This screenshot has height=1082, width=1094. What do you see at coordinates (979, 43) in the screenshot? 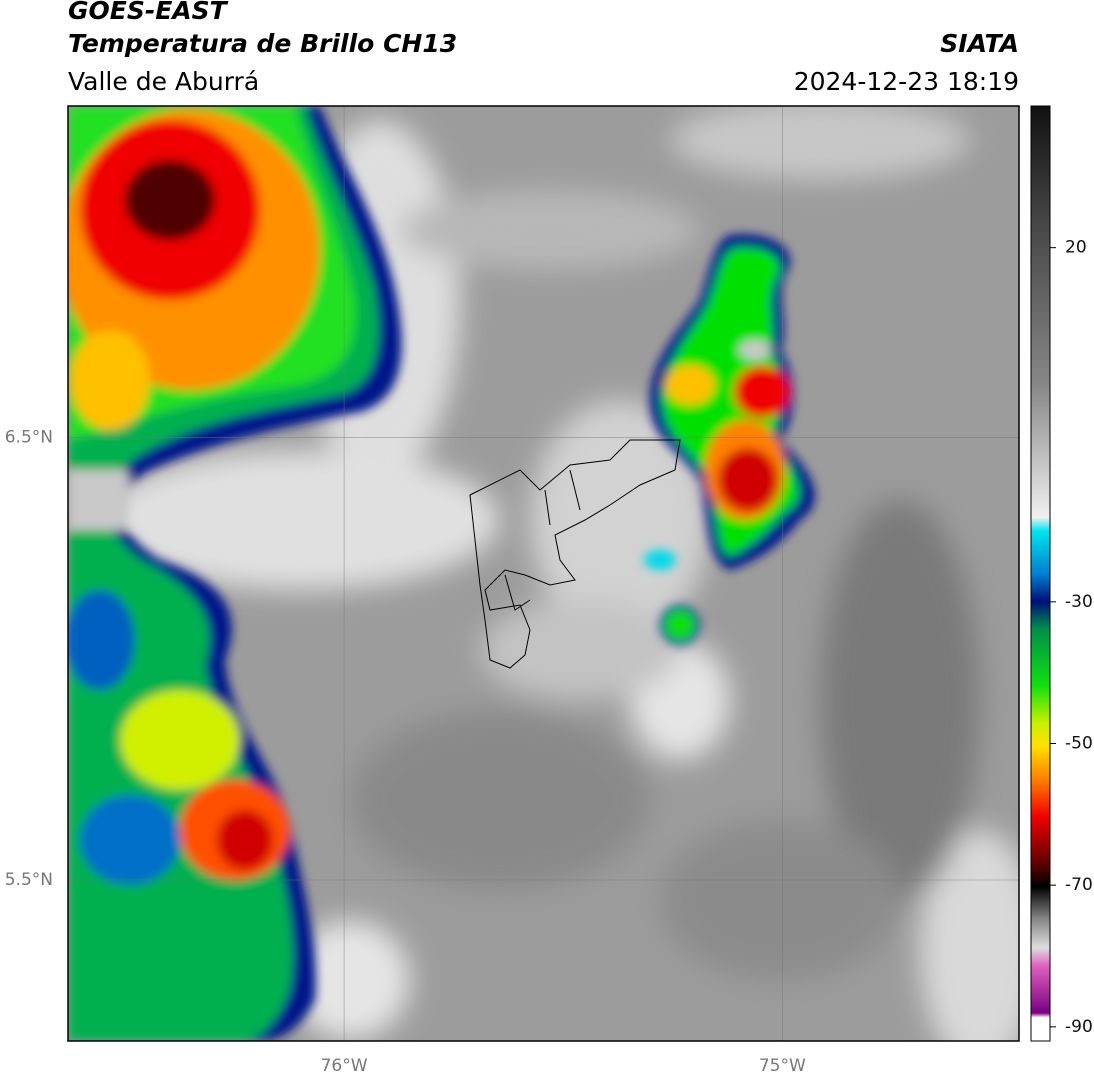
I see `source: SIATA` at bounding box center [979, 43].